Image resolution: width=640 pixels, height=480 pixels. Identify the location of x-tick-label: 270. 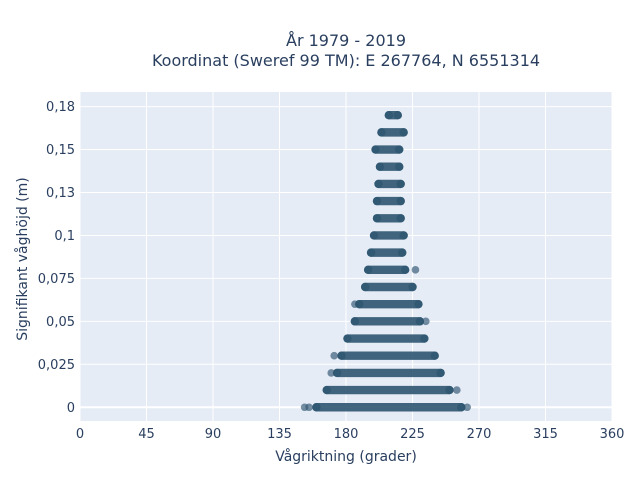
(479, 434).